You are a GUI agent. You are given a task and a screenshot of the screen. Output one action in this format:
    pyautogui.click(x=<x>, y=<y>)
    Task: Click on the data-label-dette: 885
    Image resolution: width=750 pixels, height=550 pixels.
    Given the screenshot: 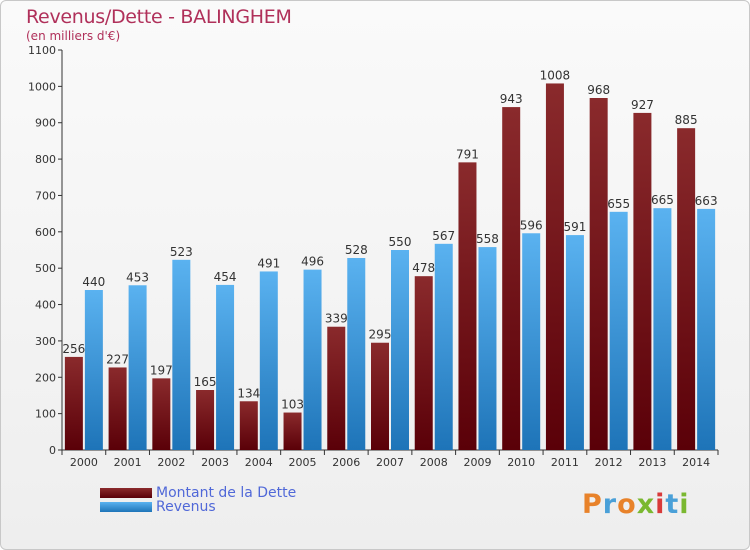 What is the action you would take?
    pyautogui.click(x=686, y=120)
    